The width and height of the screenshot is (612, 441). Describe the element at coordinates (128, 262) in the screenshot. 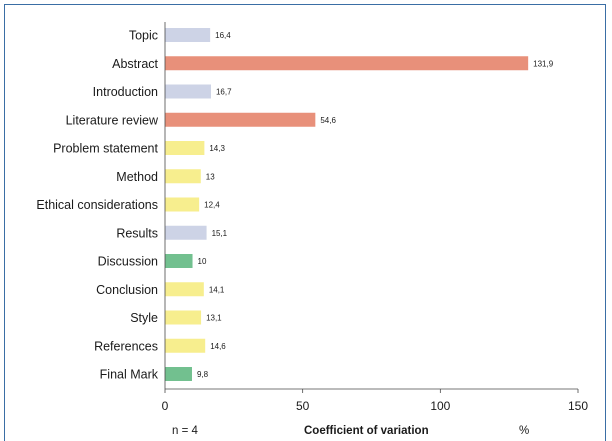

I see `category-label: Discussion` at that location.